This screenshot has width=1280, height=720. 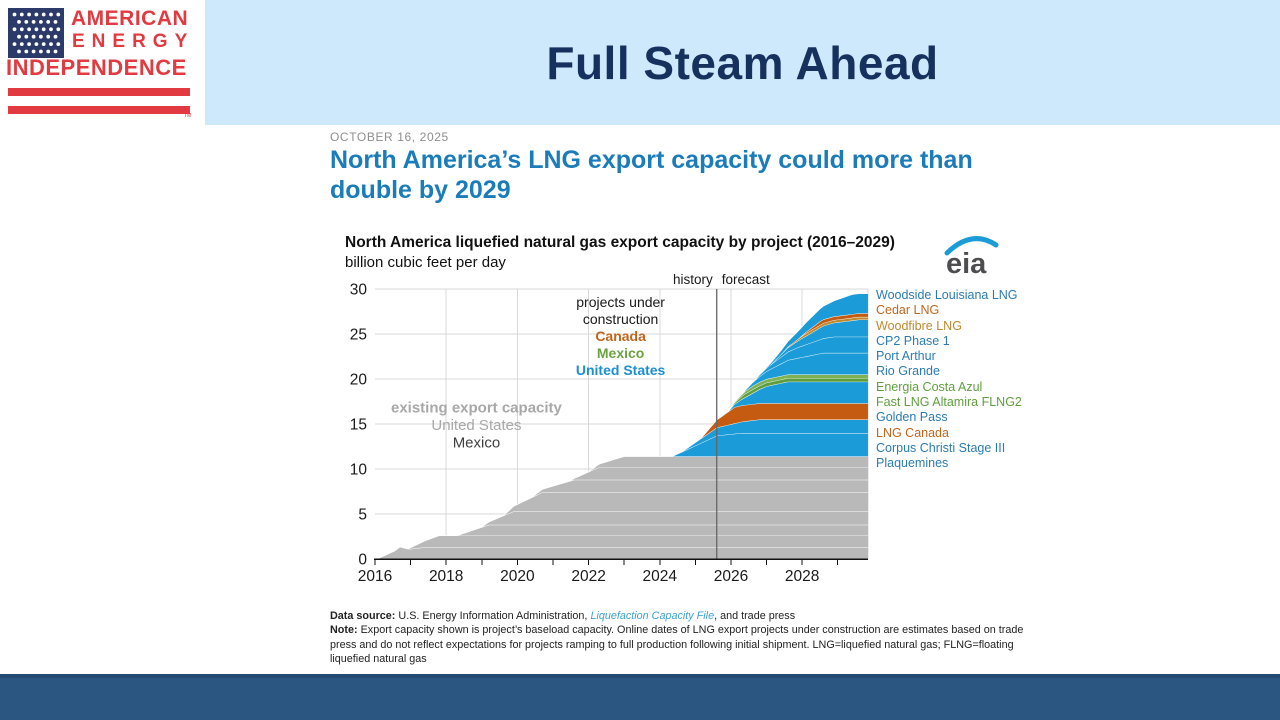 What do you see at coordinates (517, 576) in the screenshot?
I see `svg-text: 2020` at bounding box center [517, 576].